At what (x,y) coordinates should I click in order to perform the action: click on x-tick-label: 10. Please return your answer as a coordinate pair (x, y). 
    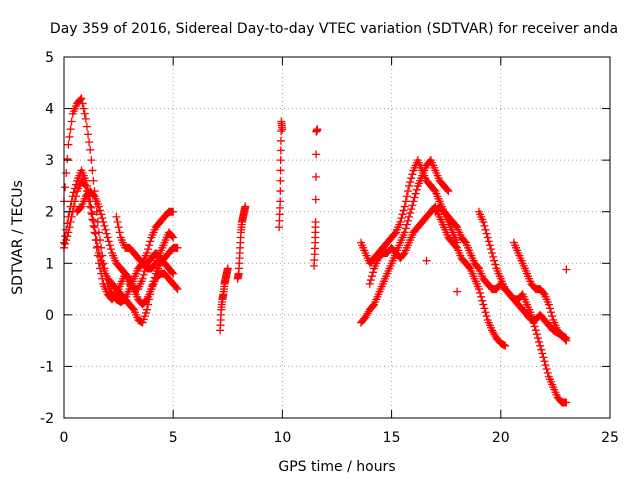
    Looking at the image, I should click on (282, 438).